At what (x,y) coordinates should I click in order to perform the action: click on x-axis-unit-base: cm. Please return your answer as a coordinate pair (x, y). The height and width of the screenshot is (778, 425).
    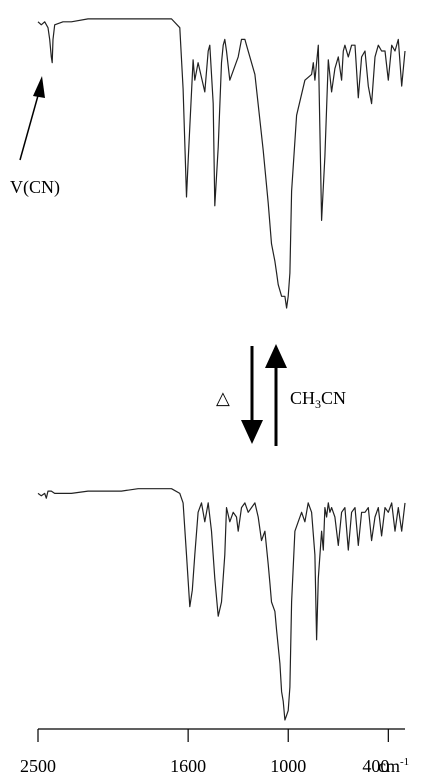
    Looking at the image, I should click on (389, 766).